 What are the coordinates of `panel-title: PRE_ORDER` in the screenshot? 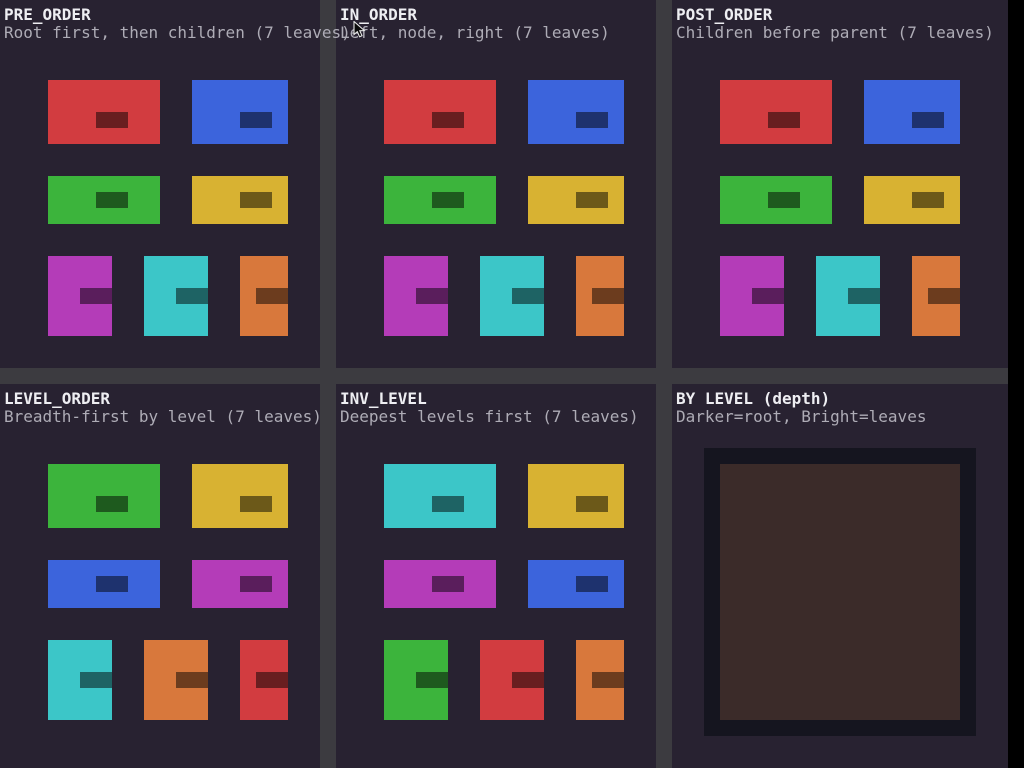 It's located at (47, 14).